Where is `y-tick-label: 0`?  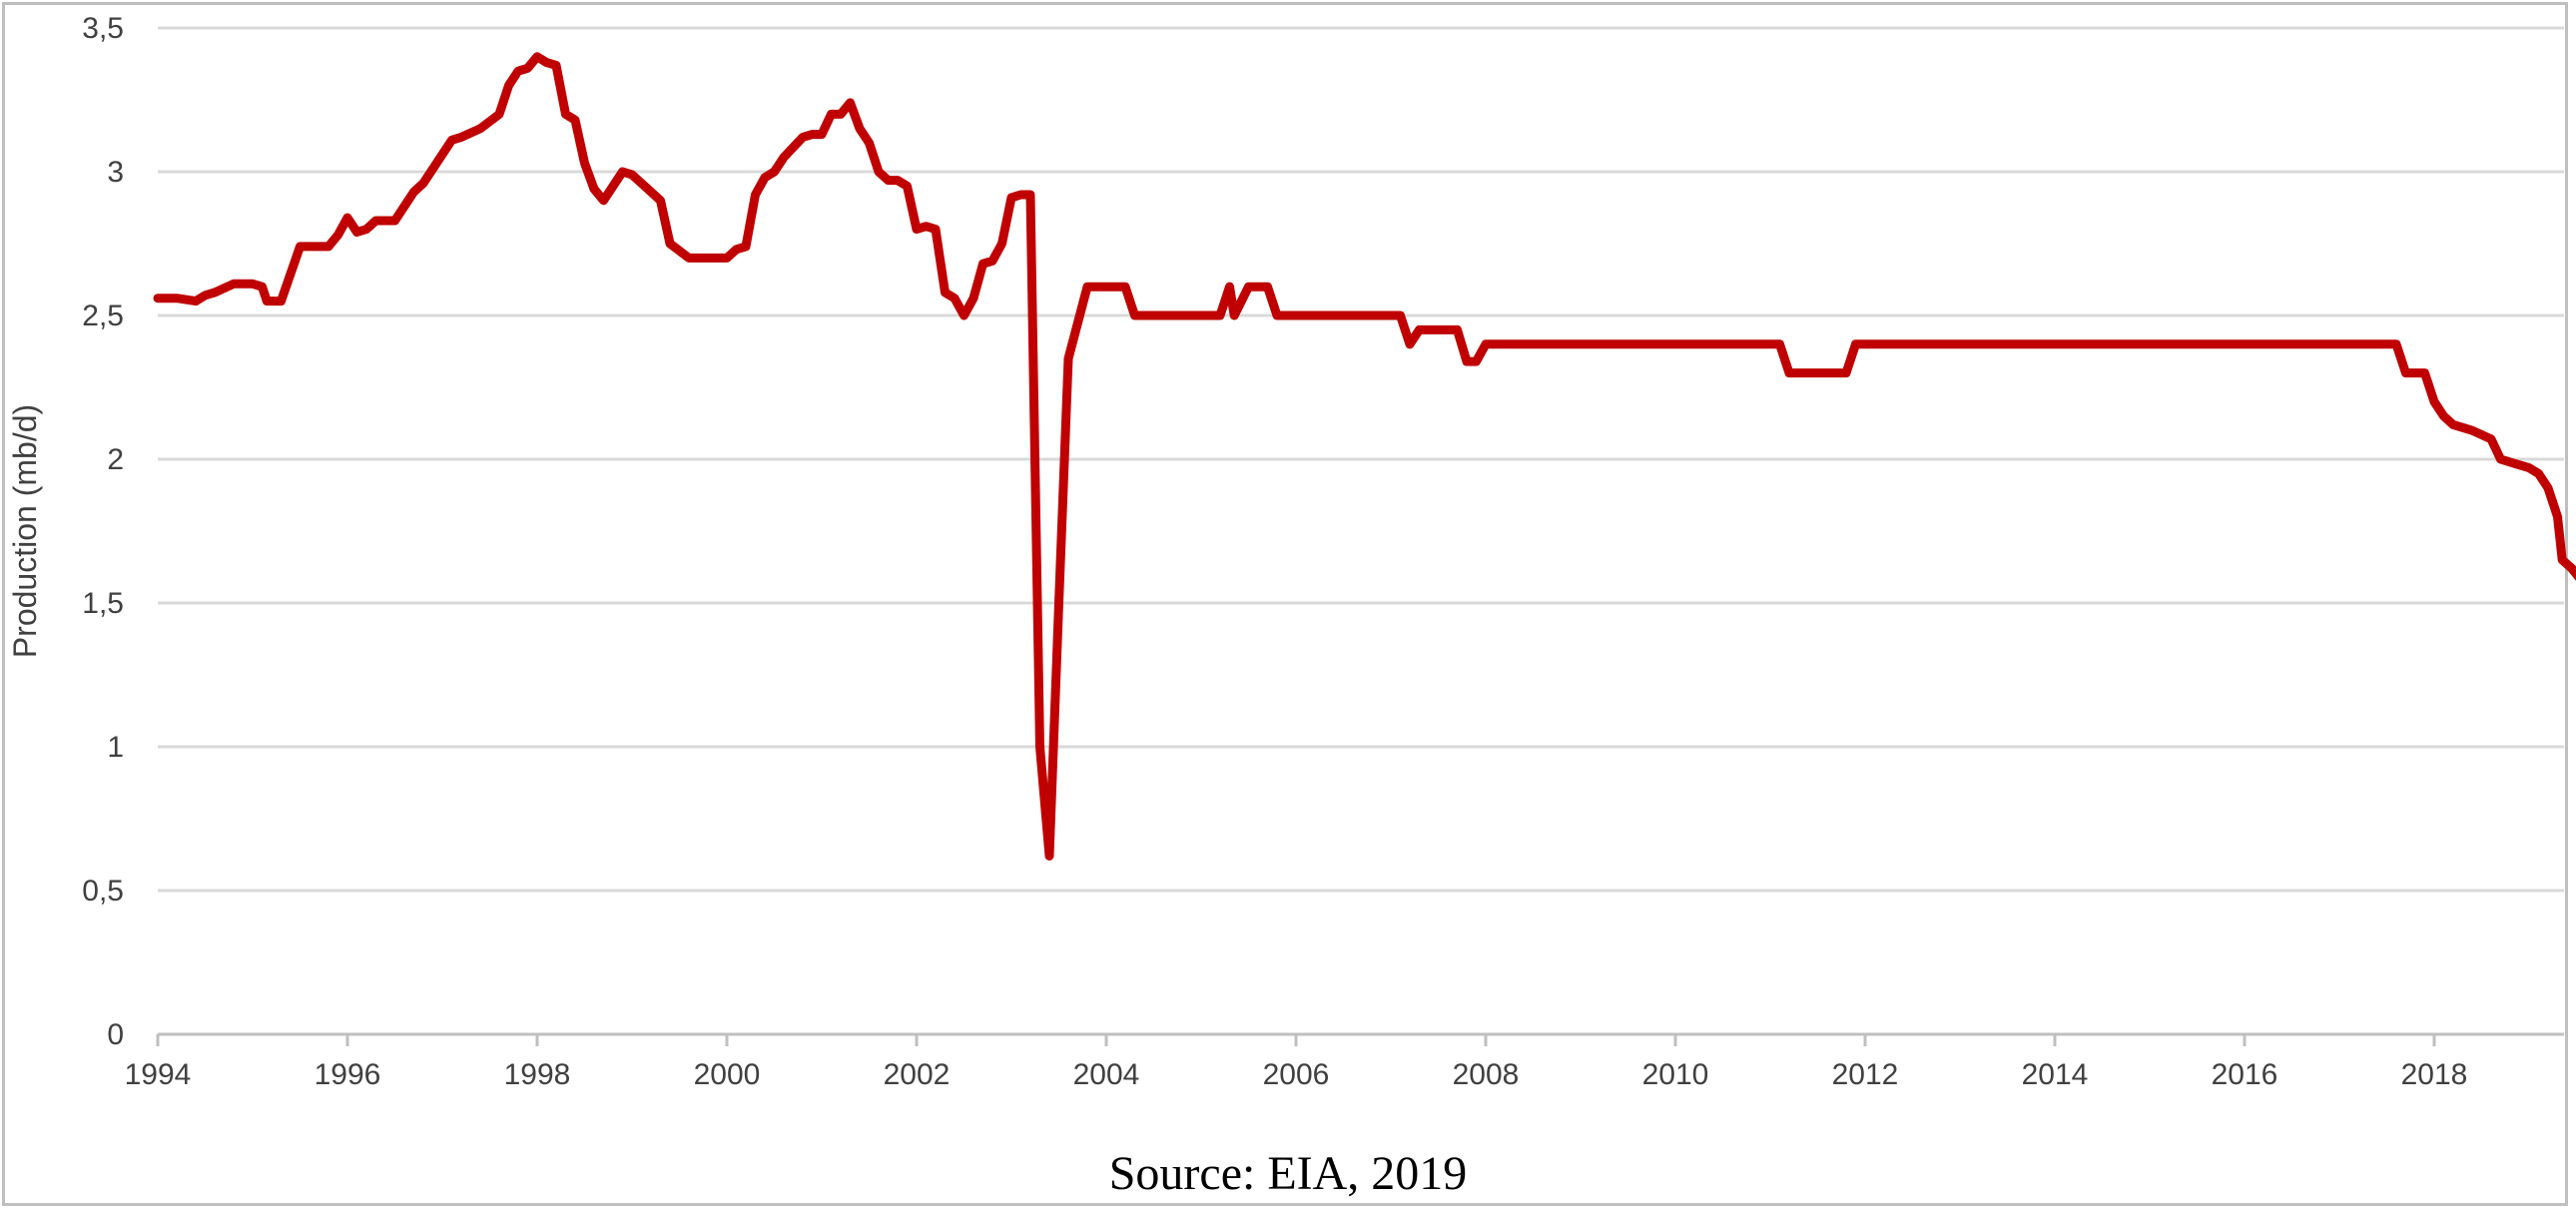 y-tick-label: 0 is located at coordinates (115, 1034).